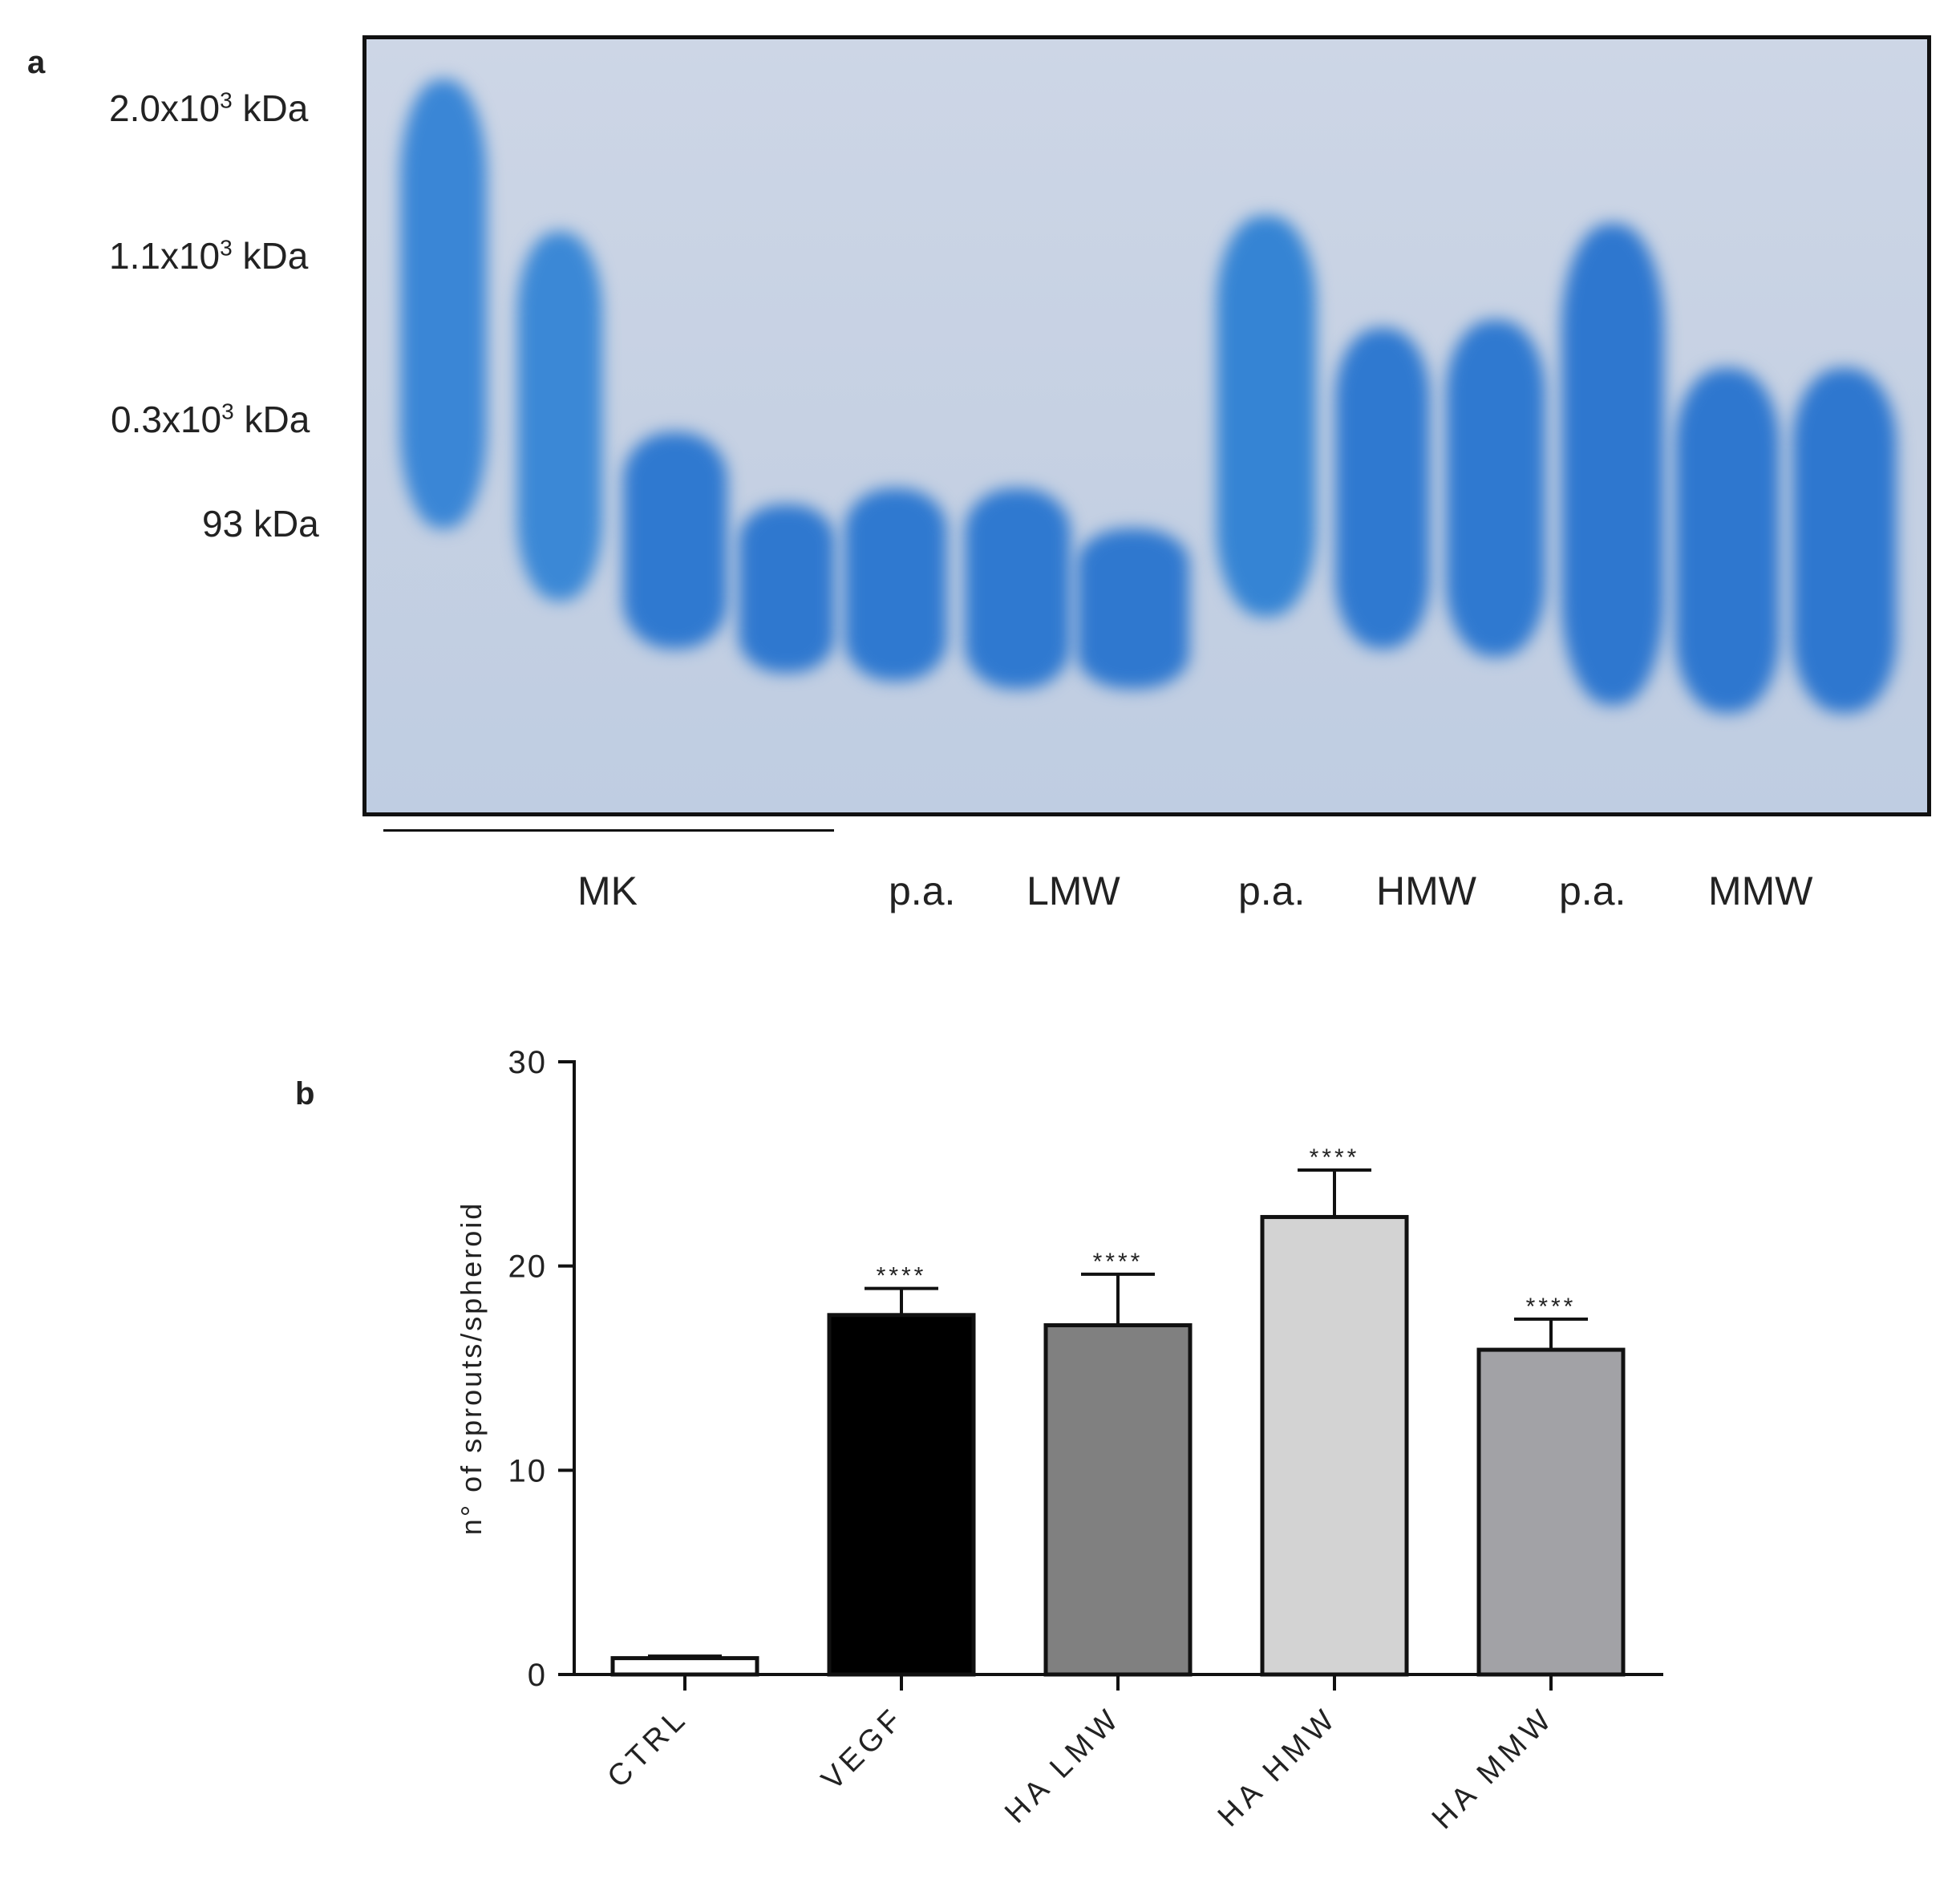 This screenshot has width=1960, height=1883. What do you see at coordinates (684, 1667) in the screenshot?
I see `bar-ctrl` at bounding box center [684, 1667].